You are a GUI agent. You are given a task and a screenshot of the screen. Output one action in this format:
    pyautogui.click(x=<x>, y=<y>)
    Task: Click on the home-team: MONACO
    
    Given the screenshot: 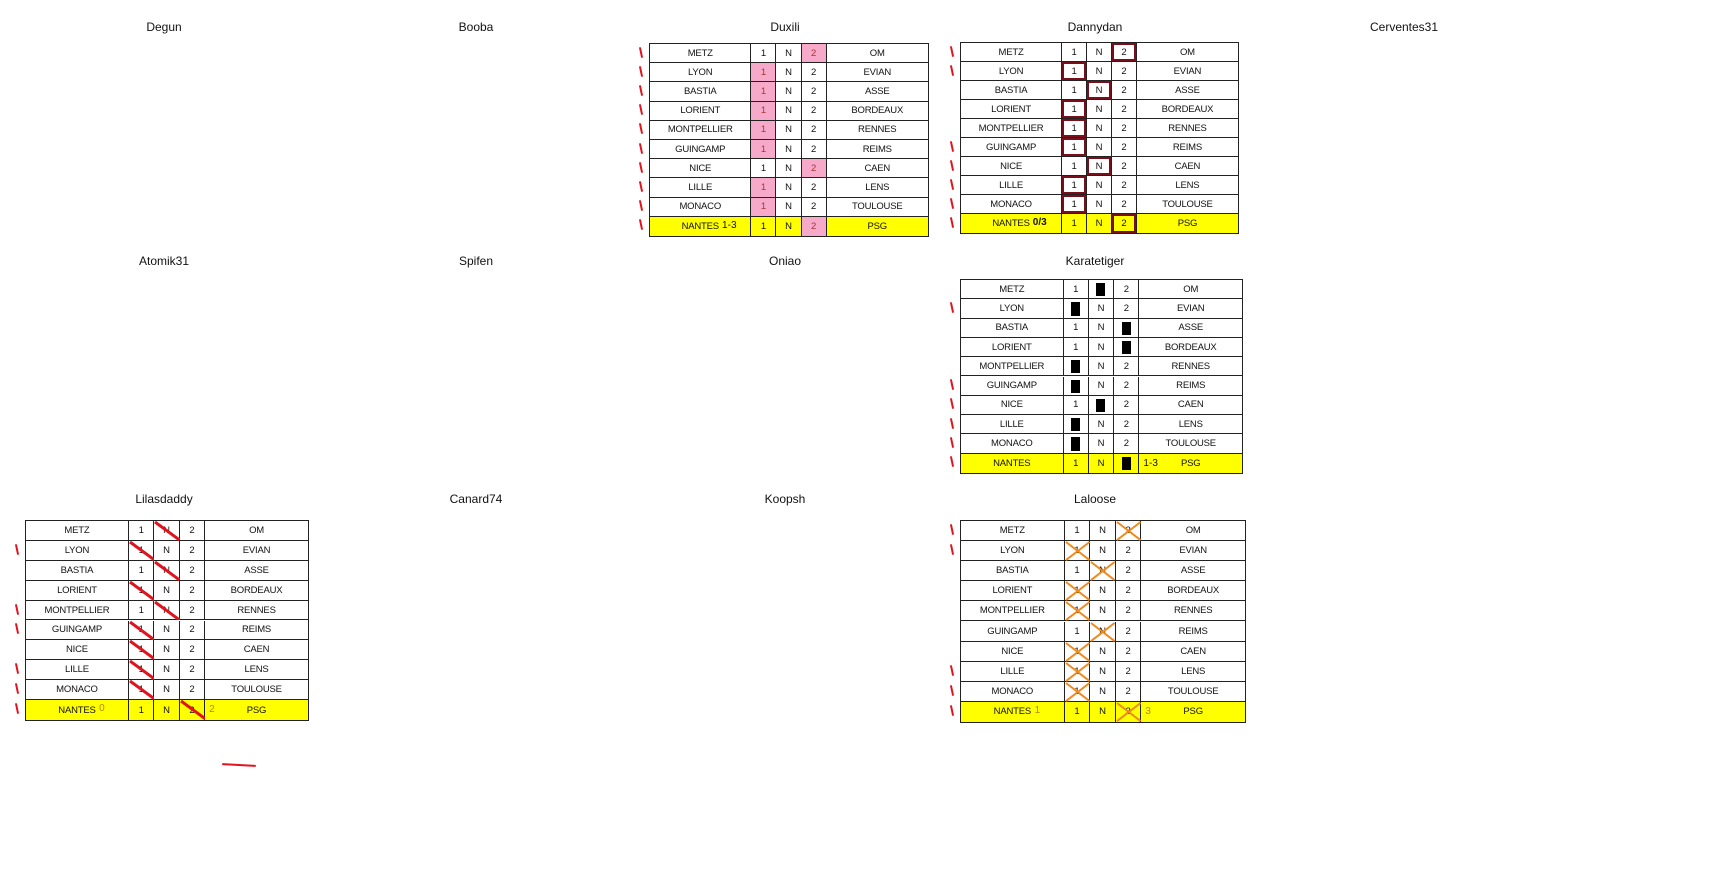 What is the action you would take?
    pyautogui.click(x=701, y=207)
    